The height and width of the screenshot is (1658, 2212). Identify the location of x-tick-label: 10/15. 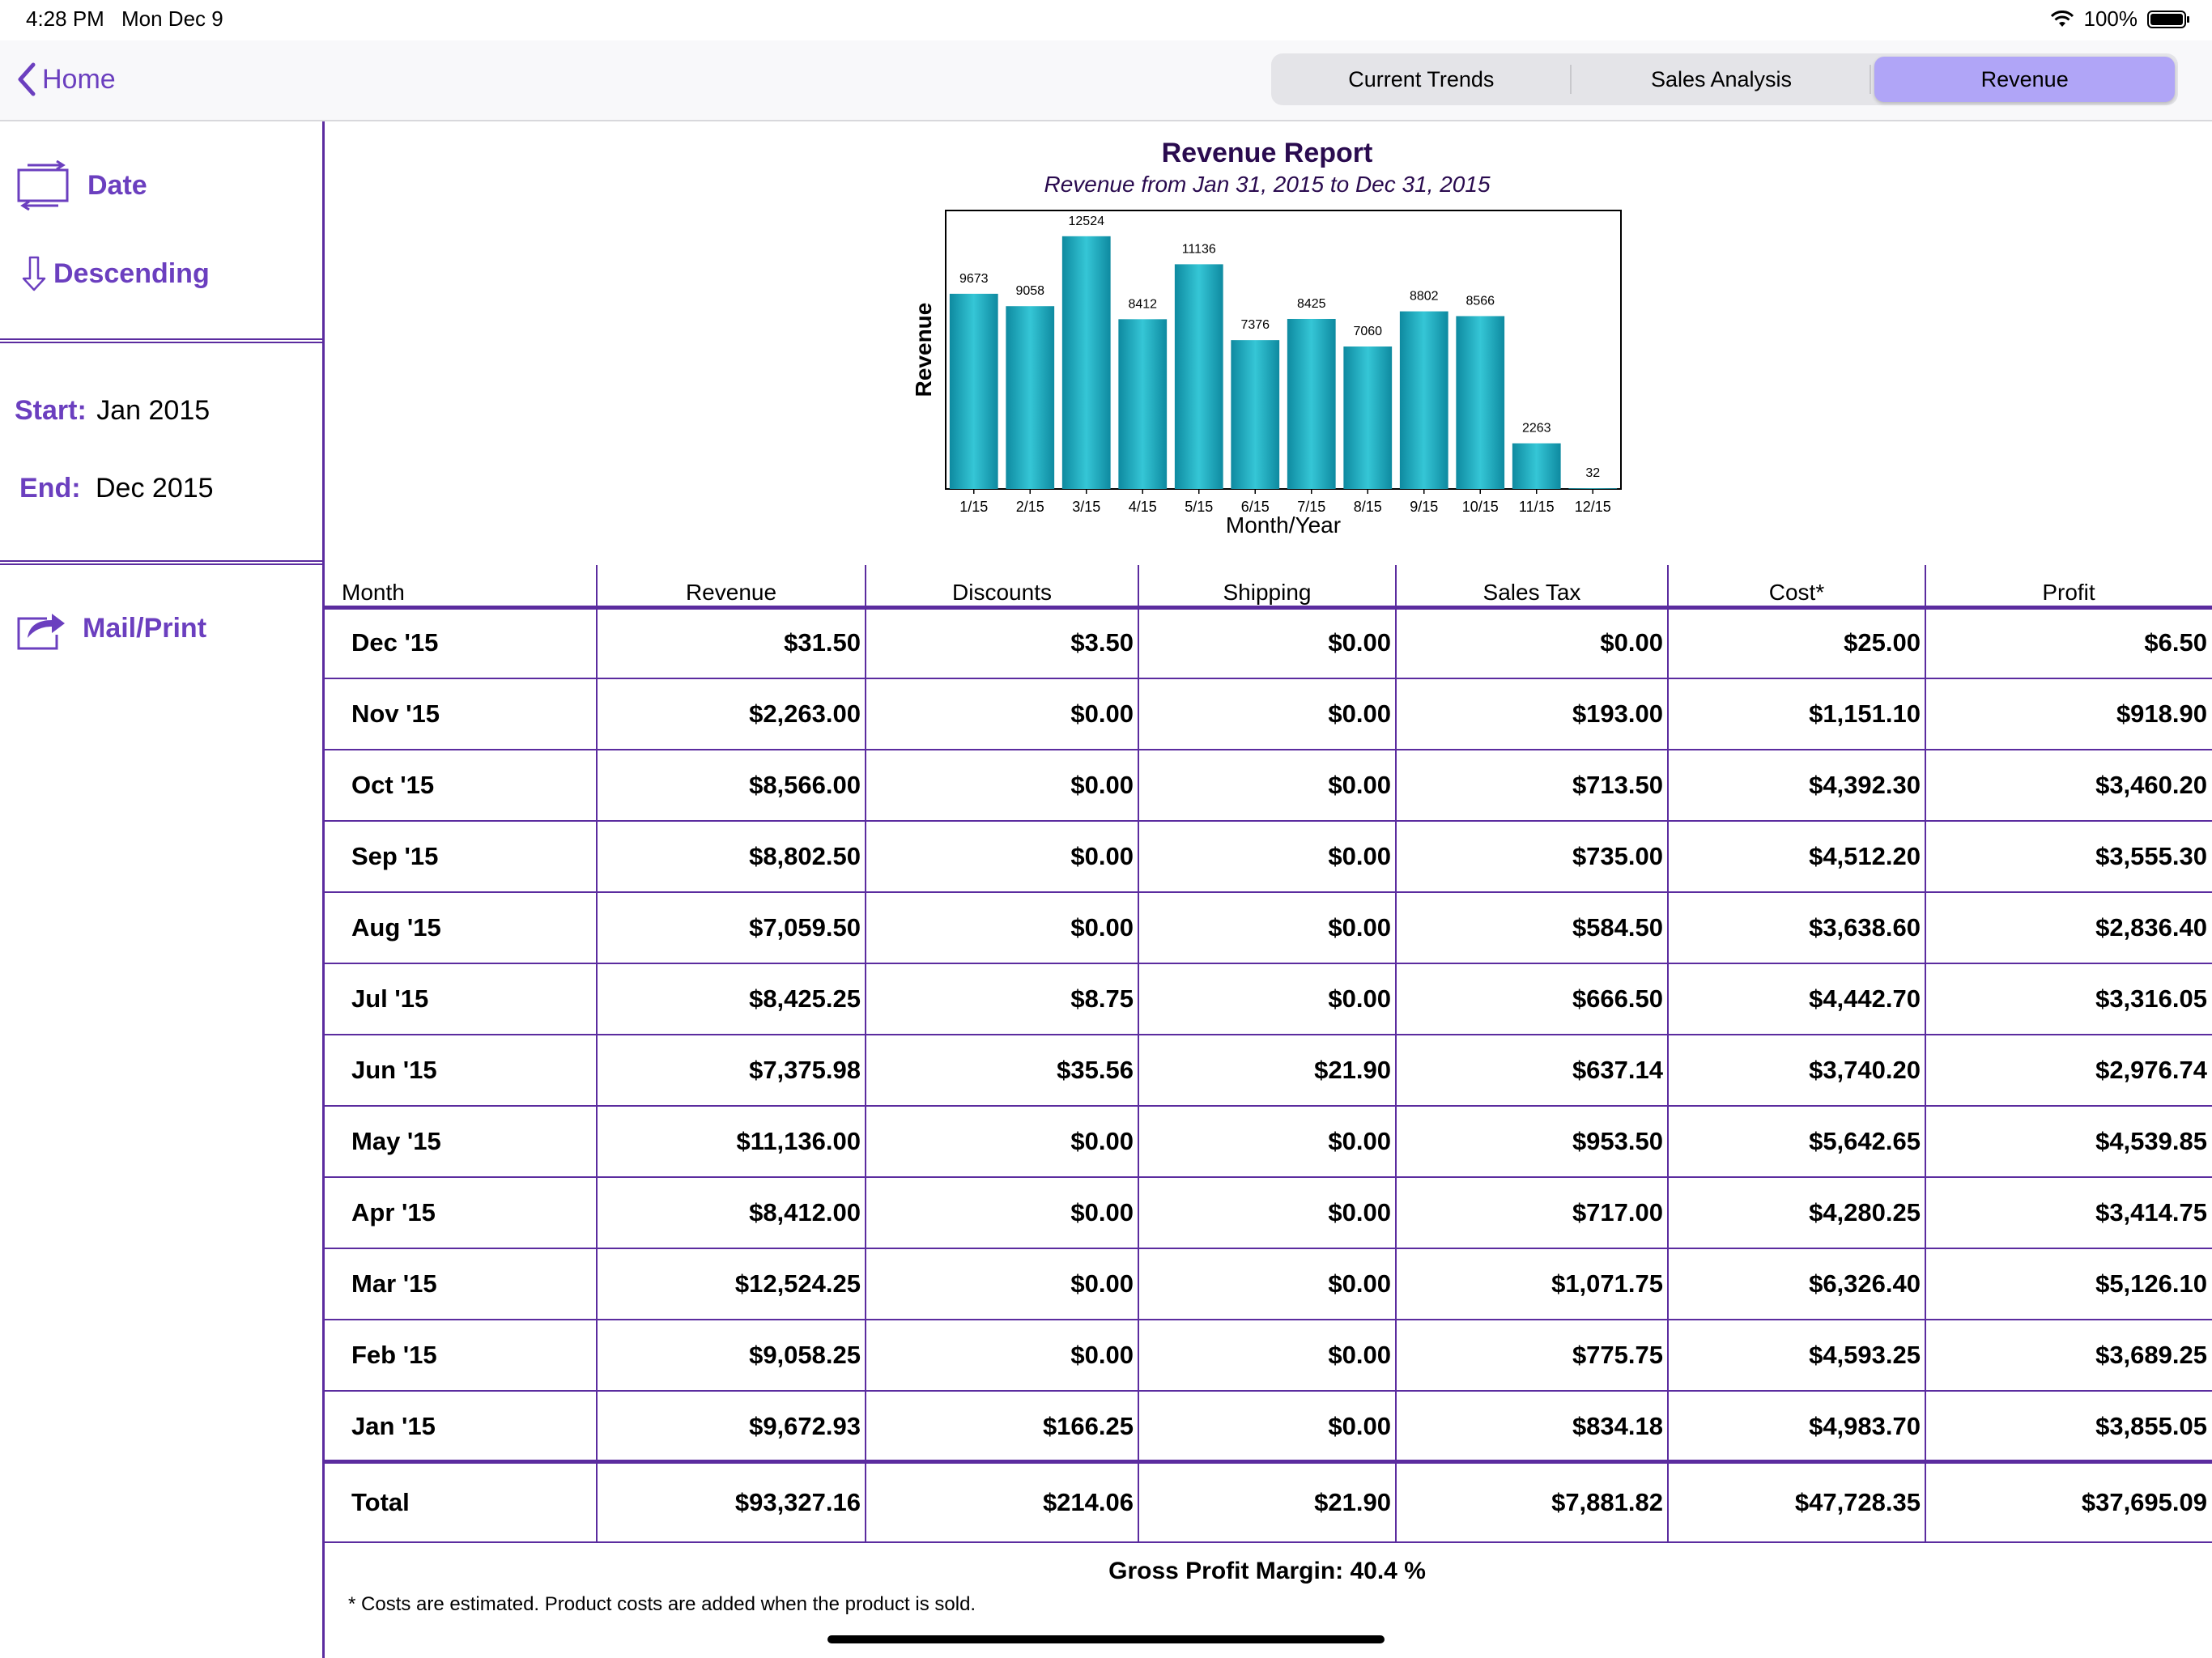
(1481, 507).